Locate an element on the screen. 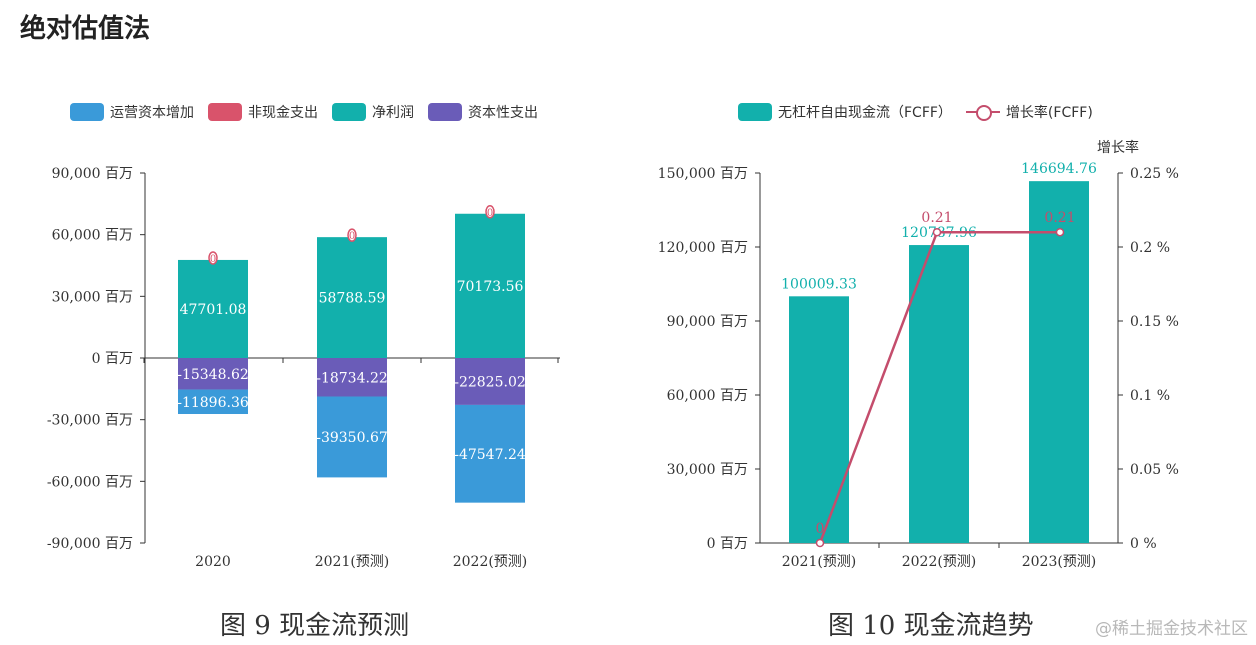 This screenshot has width=1256, height=645. legend-label: 非现金支出 is located at coordinates (283, 113).